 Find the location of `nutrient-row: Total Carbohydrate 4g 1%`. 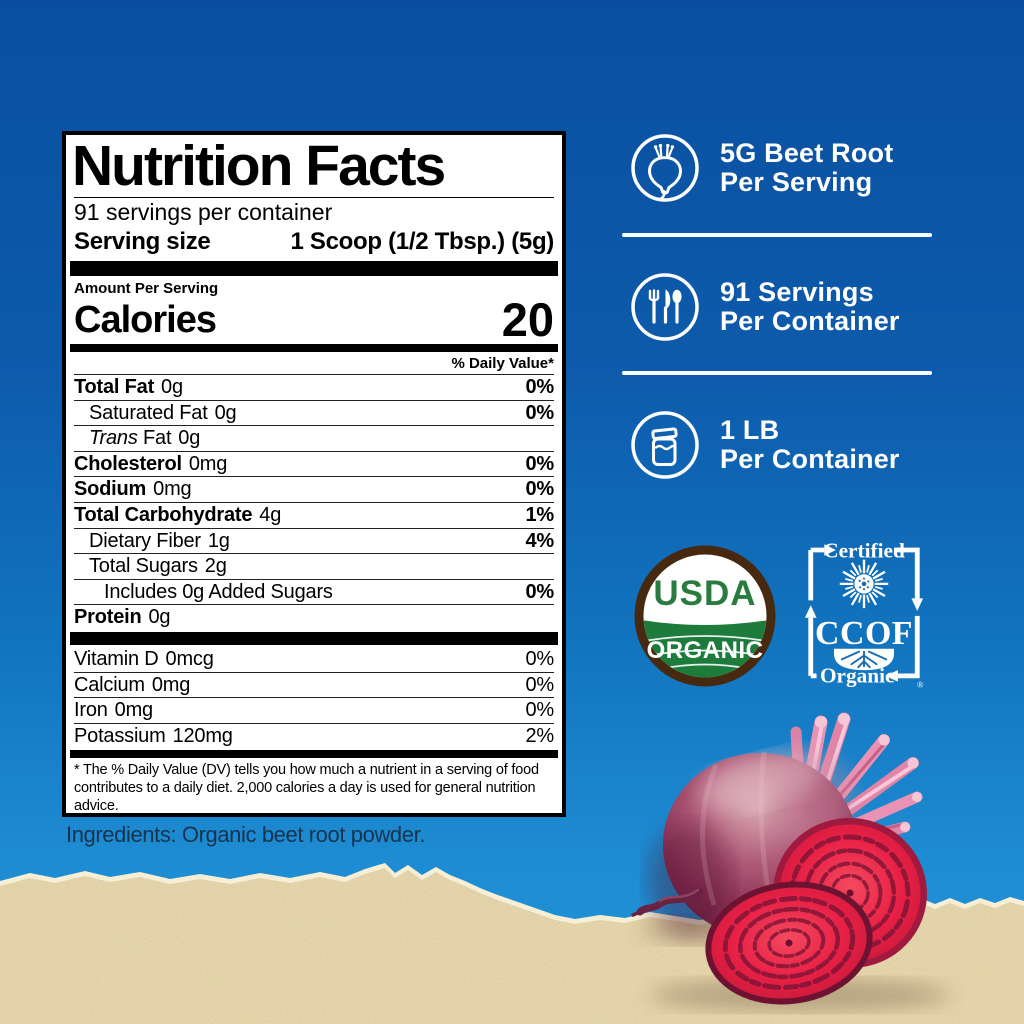

nutrient-row: Total Carbohydrate 4g 1% is located at coordinates (314, 514).